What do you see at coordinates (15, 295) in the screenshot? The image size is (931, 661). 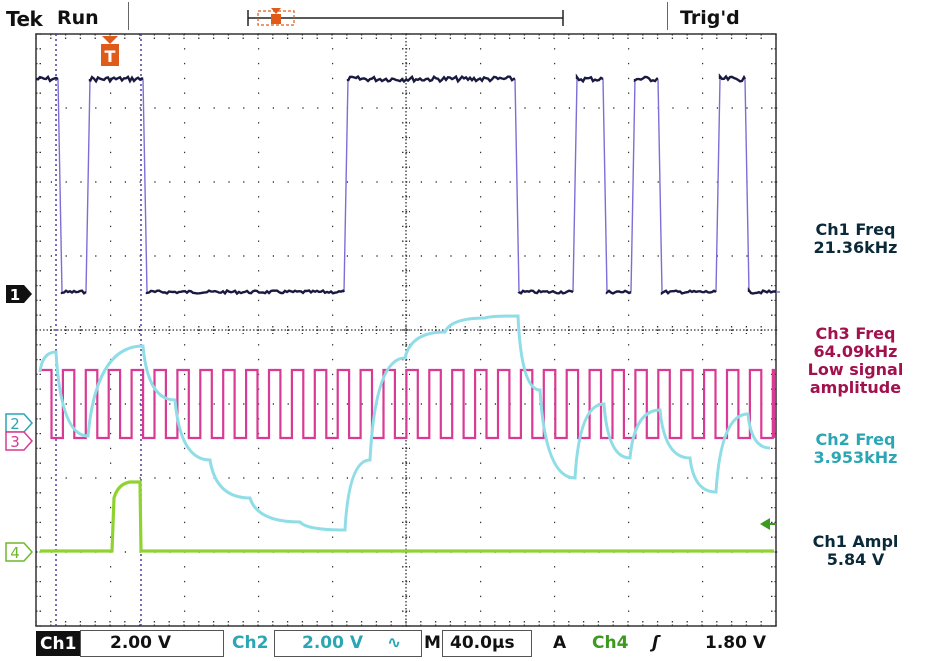 I see `svg-text: 1` at bounding box center [15, 295].